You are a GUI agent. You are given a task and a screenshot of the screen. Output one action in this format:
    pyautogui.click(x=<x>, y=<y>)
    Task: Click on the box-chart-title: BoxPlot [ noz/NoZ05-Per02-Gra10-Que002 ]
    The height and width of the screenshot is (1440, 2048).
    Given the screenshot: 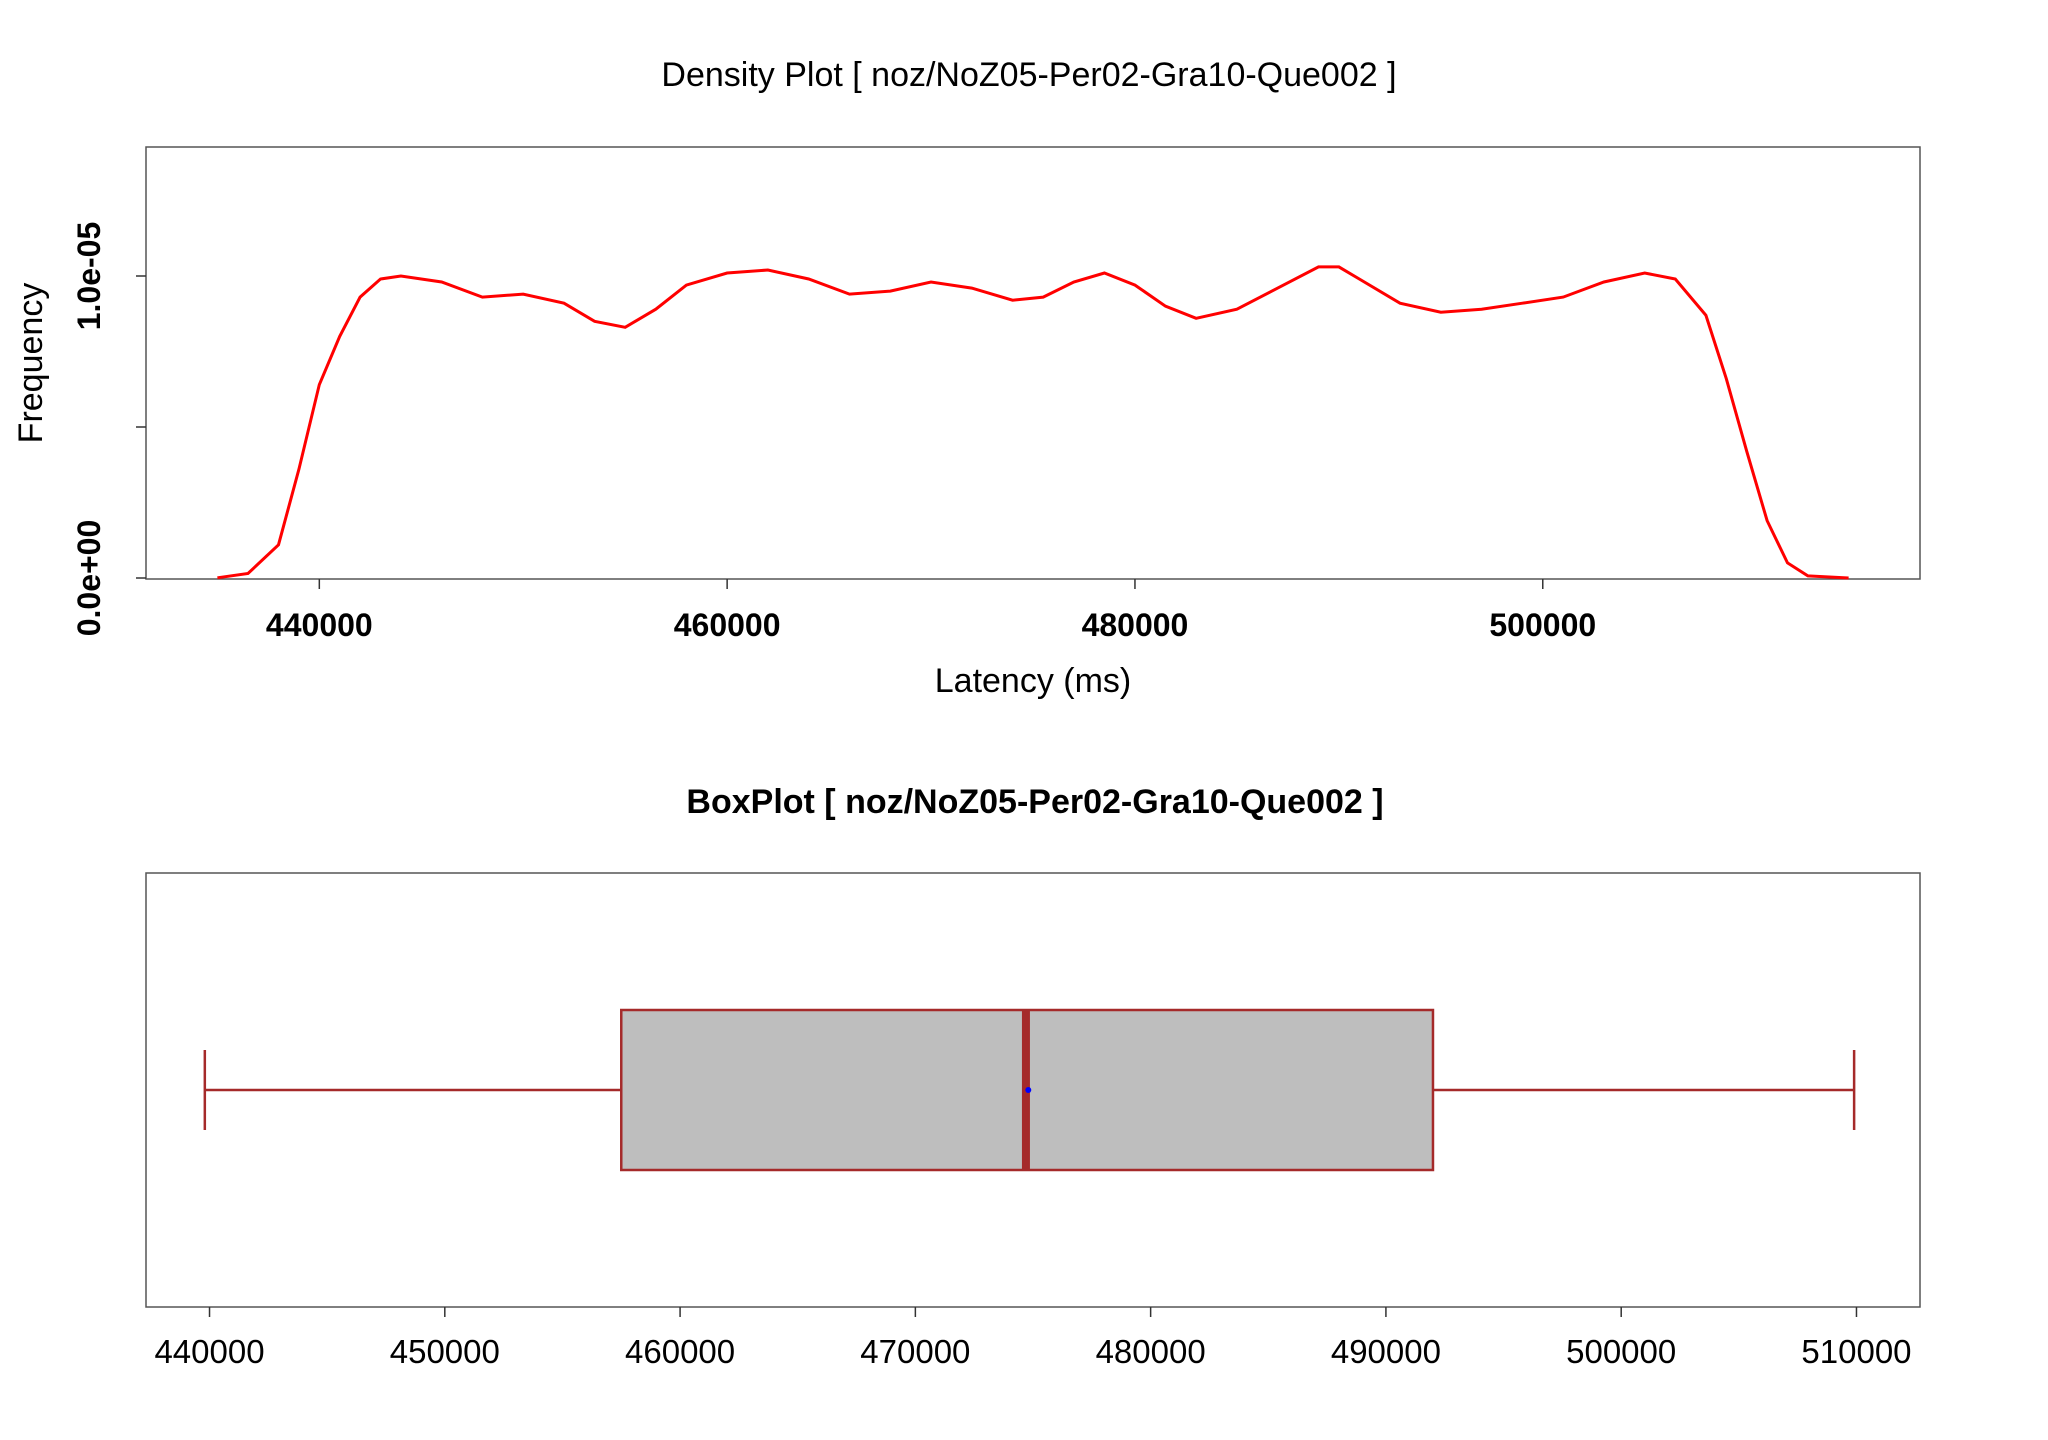 What is the action you would take?
    pyautogui.click(x=1034, y=802)
    